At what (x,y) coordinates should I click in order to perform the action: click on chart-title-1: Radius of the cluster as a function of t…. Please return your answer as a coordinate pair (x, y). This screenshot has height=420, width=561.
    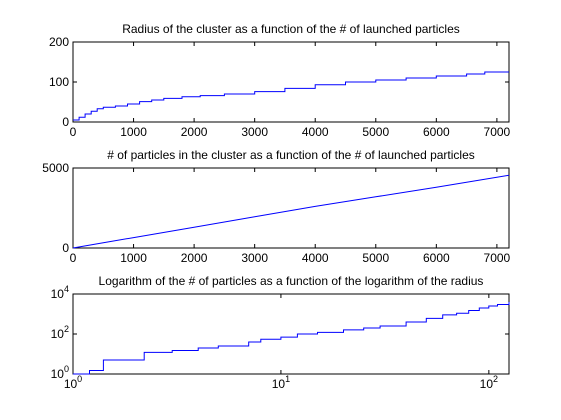
    Looking at the image, I should click on (291, 29).